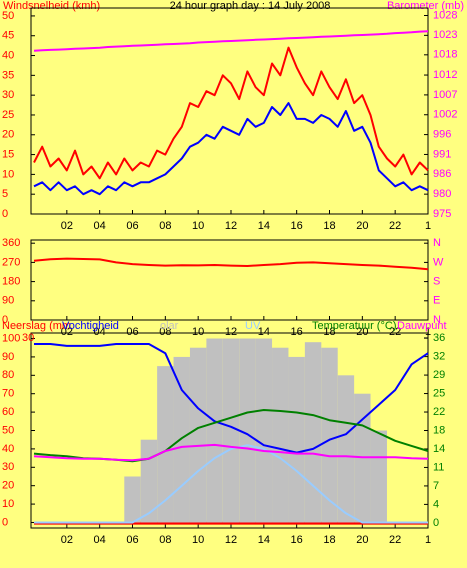 The width and height of the screenshot is (467, 568). Describe the element at coordinates (436, 523) in the screenshot. I see `y2-tick-label: 0` at that location.